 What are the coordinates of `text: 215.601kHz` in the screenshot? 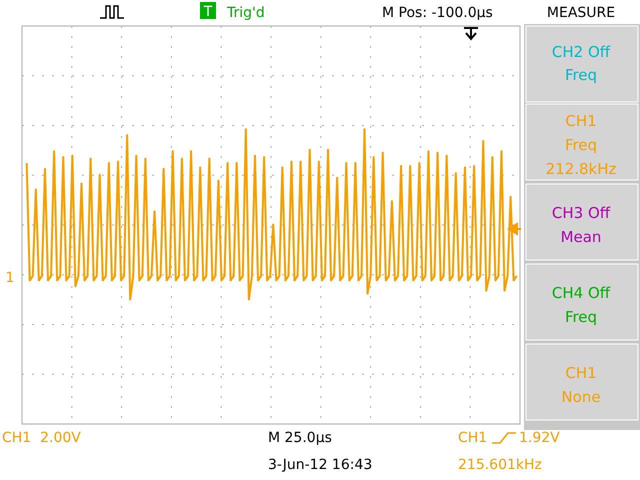 It's located at (500, 465).